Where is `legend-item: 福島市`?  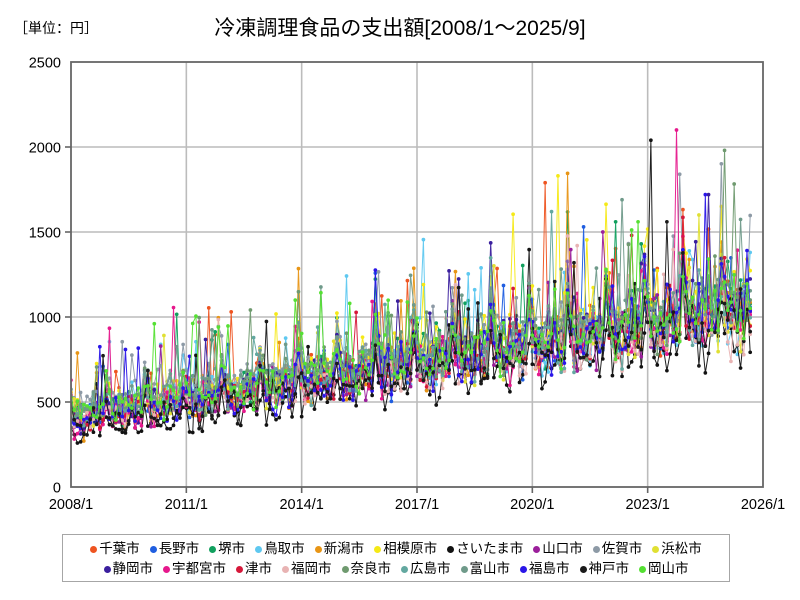 legend-item: 福島市 is located at coordinates (545, 569).